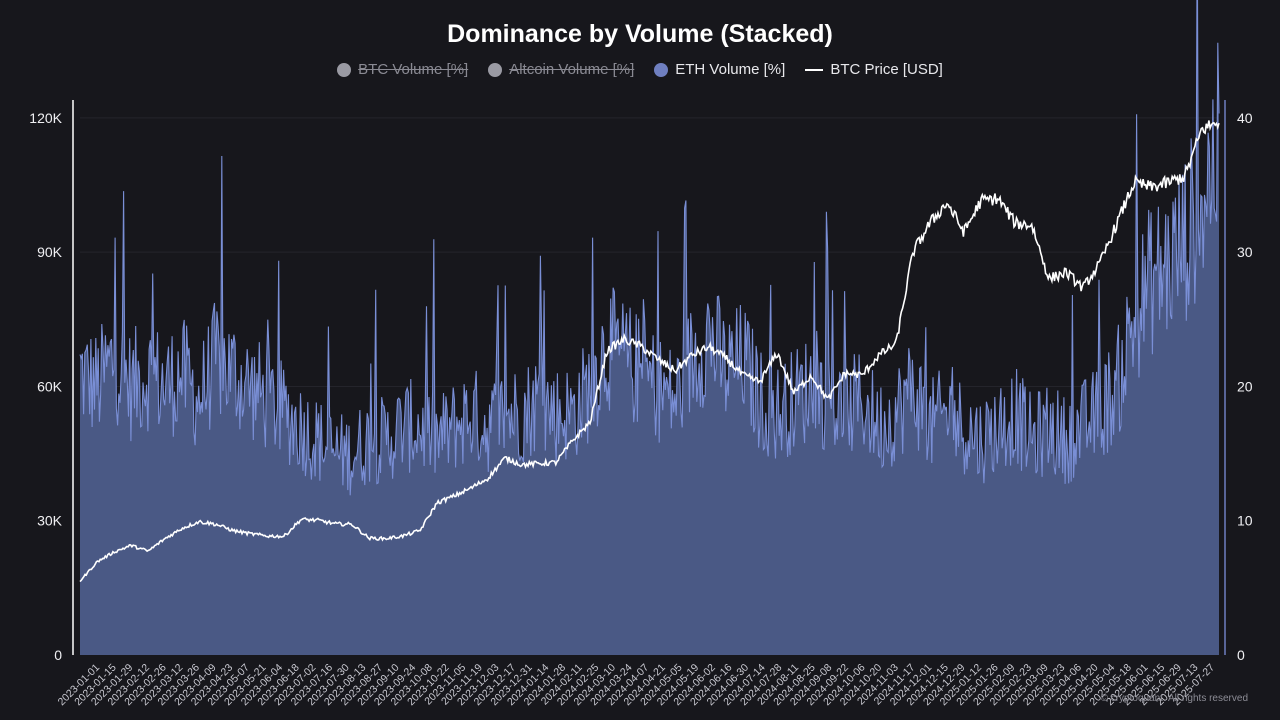  What do you see at coordinates (50, 521) in the screenshot?
I see `y-left-tick-label: 30K` at bounding box center [50, 521].